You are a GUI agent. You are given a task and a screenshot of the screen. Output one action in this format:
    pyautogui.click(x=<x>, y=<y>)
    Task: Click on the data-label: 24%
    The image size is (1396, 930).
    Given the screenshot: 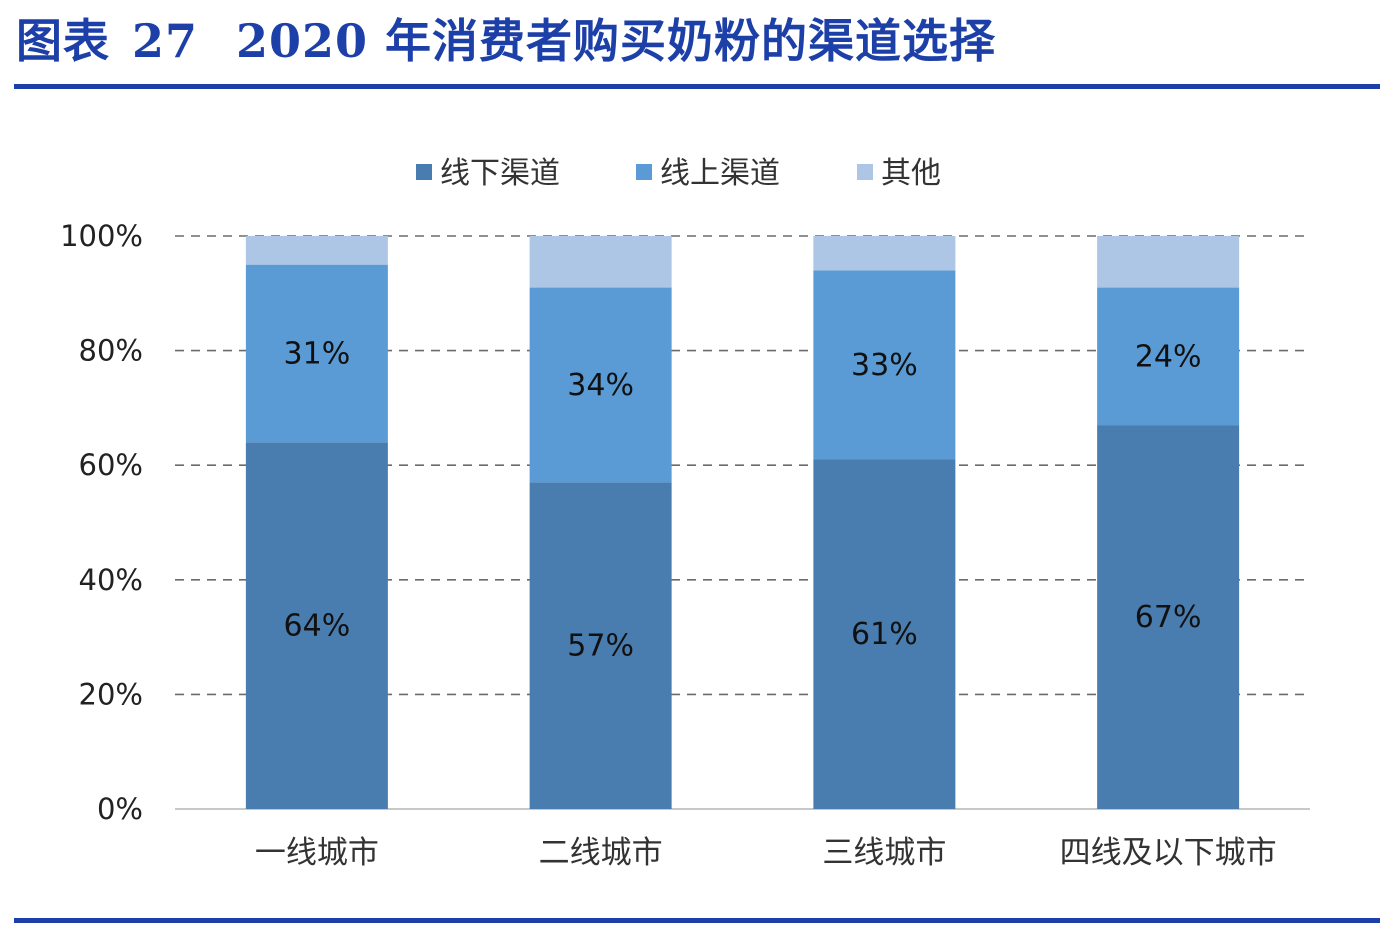 What is the action you would take?
    pyautogui.click(x=1168, y=356)
    